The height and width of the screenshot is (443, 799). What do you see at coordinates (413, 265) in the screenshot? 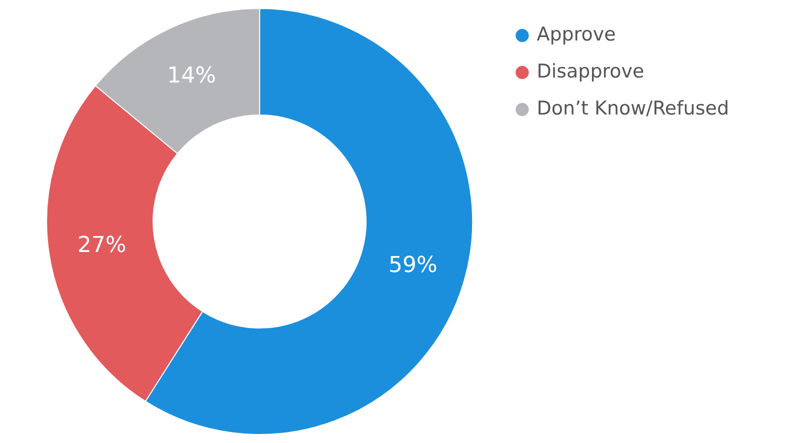
I see `data-label: 59%` at bounding box center [413, 265].